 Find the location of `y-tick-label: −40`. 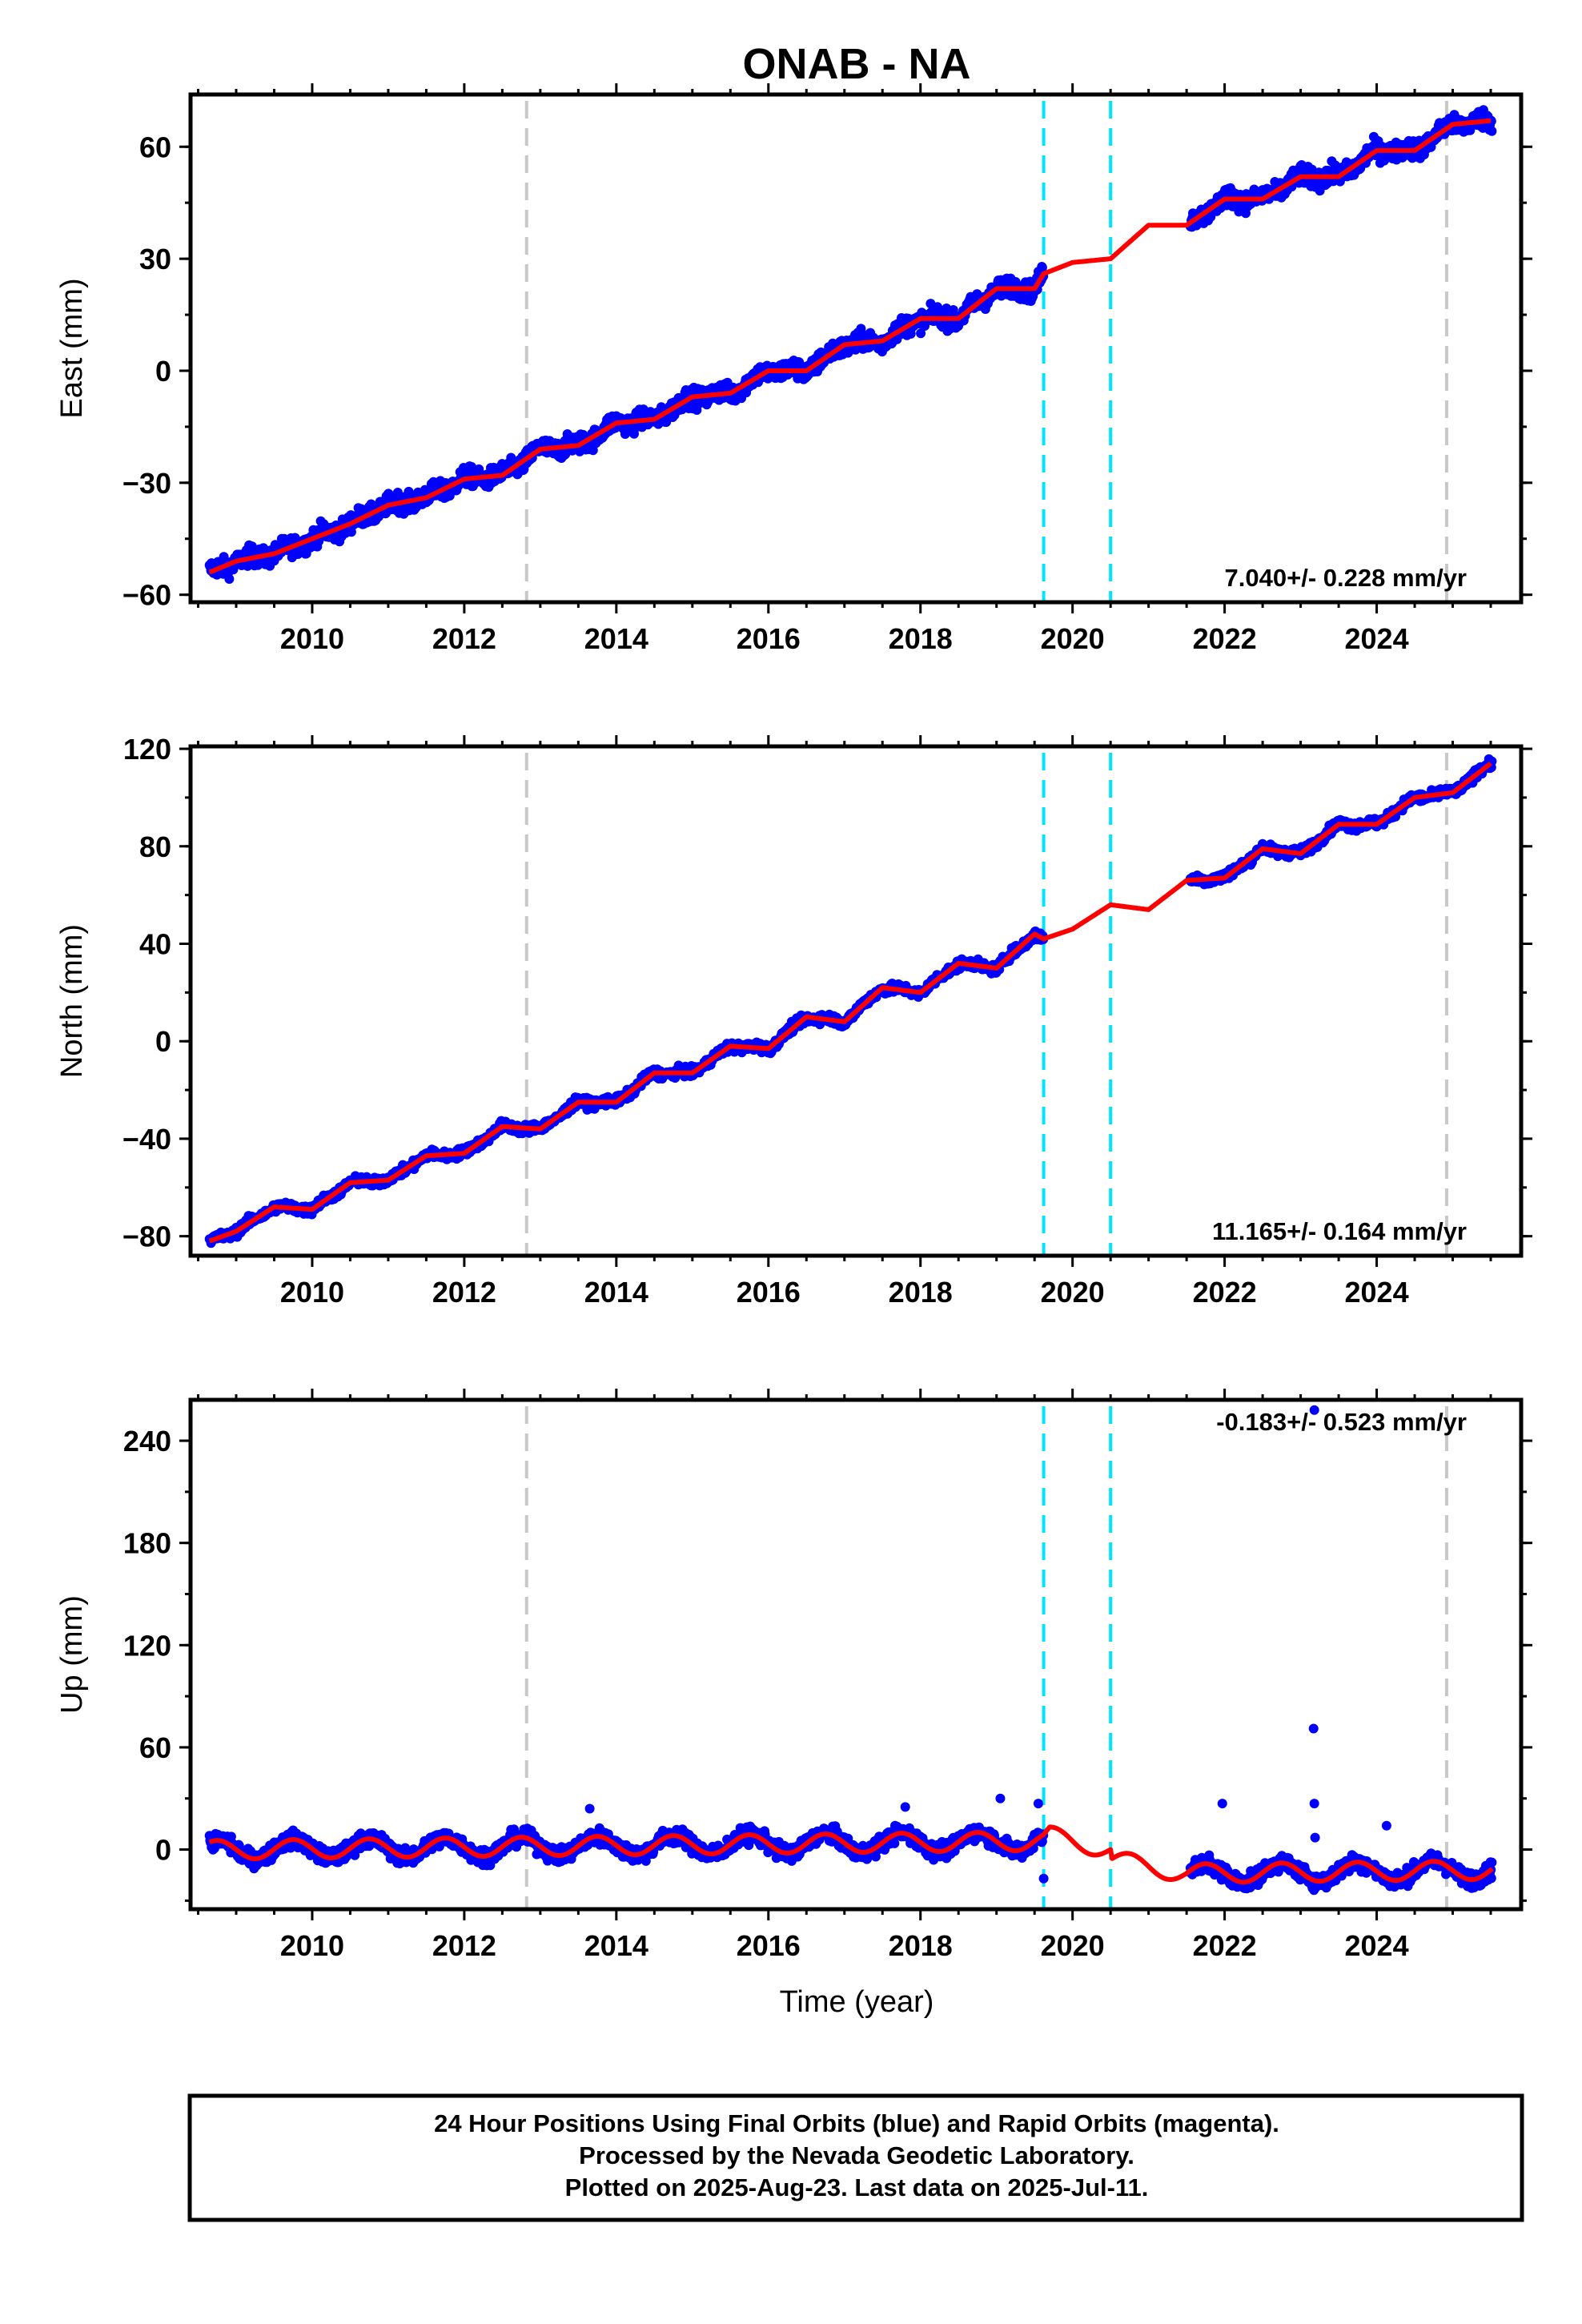

y-tick-label: −40 is located at coordinates (146, 1139).